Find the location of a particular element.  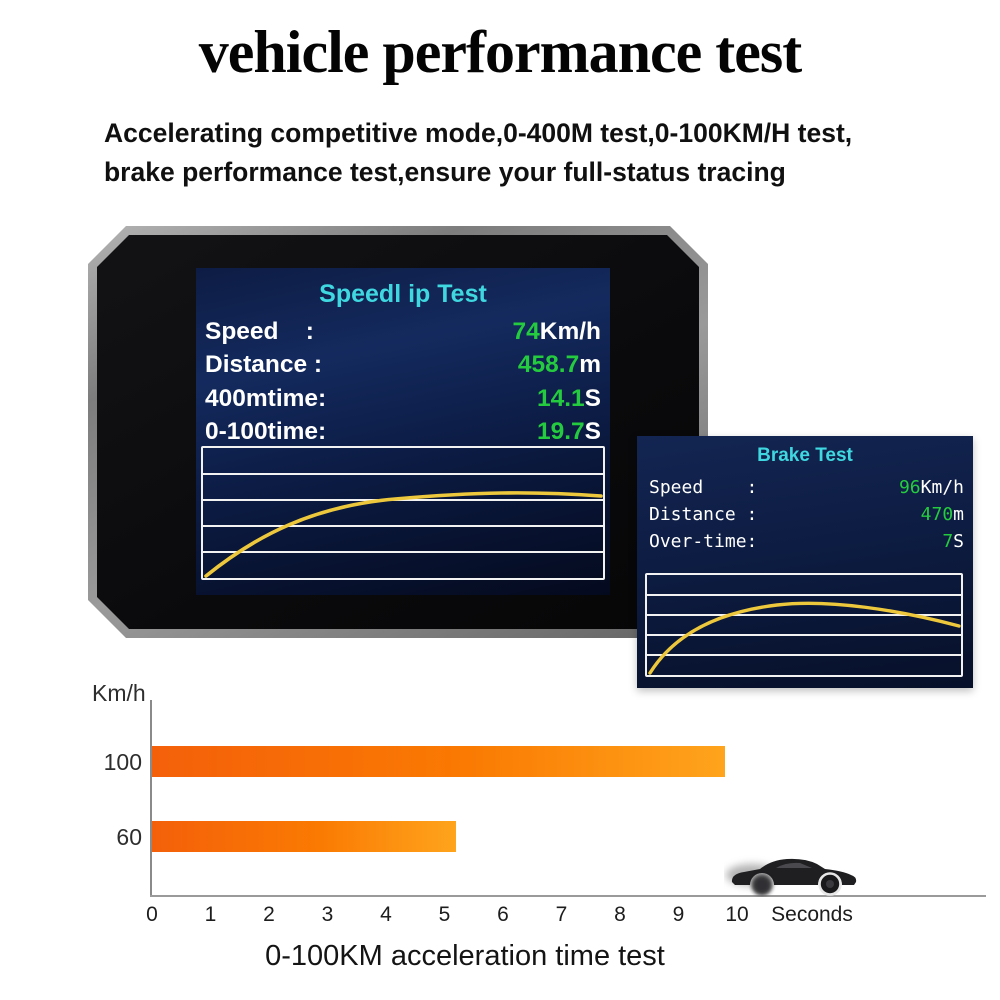

readout-row-400mtime: 400mtime: 14.1S is located at coordinates (403, 399).